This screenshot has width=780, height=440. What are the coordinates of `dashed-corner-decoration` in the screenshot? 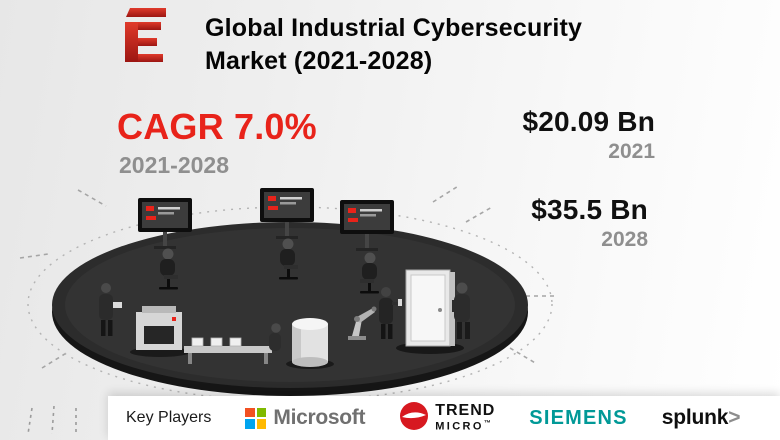 It's located at (60, 421).